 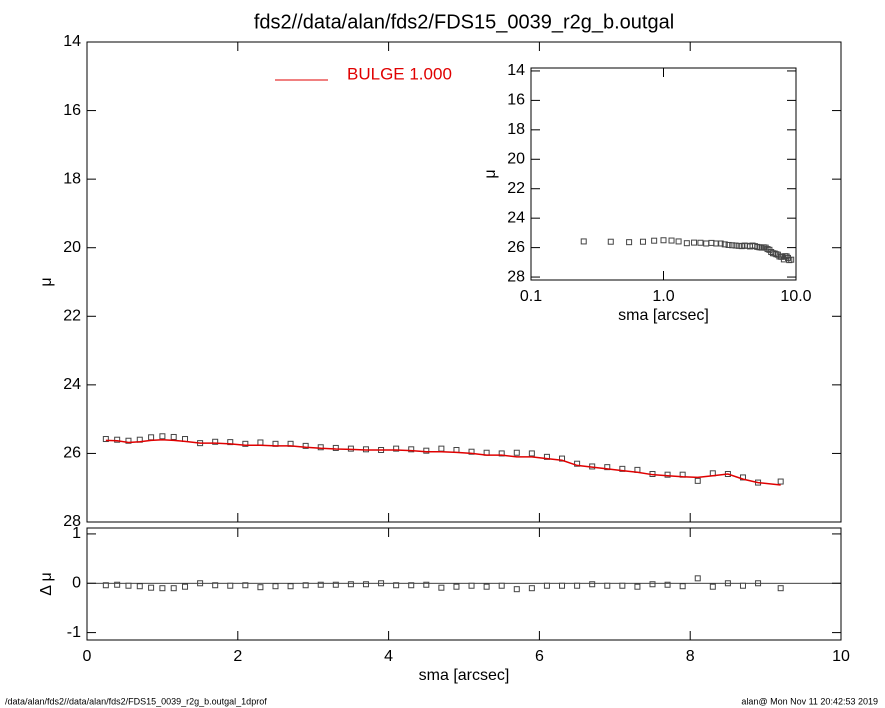 I want to click on x-tick-label: 10.0, so click(x=795, y=296).